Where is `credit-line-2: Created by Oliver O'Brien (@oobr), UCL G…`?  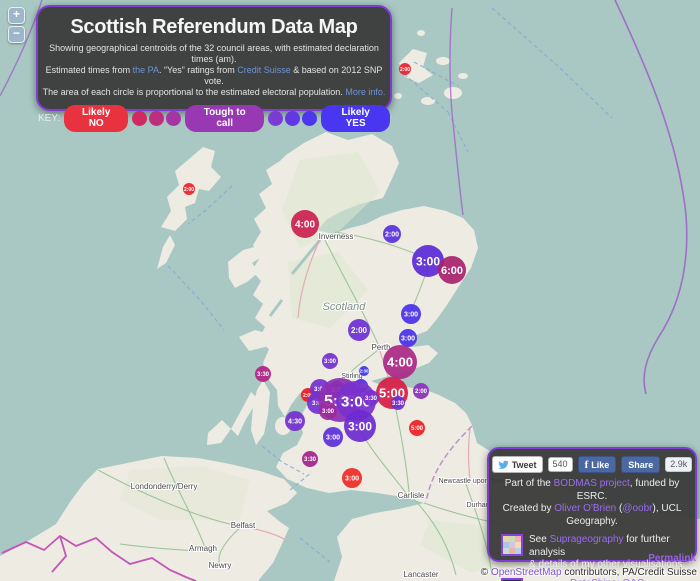
credit-line-2: Created by Oliver O'Brien (@oobr), UCL G… is located at coordinates (592, 515).